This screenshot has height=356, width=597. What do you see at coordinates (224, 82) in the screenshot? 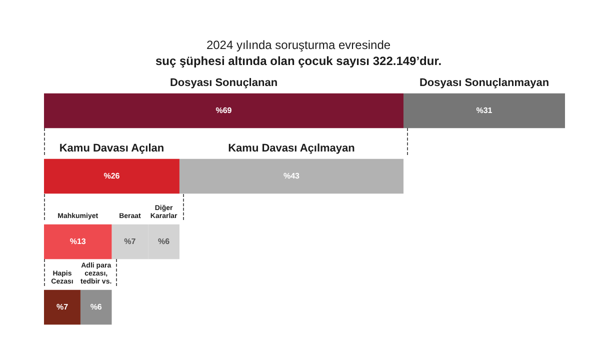
I see `annotation: Dosyası Sonuçlanan` at bounding box center [224, 82].